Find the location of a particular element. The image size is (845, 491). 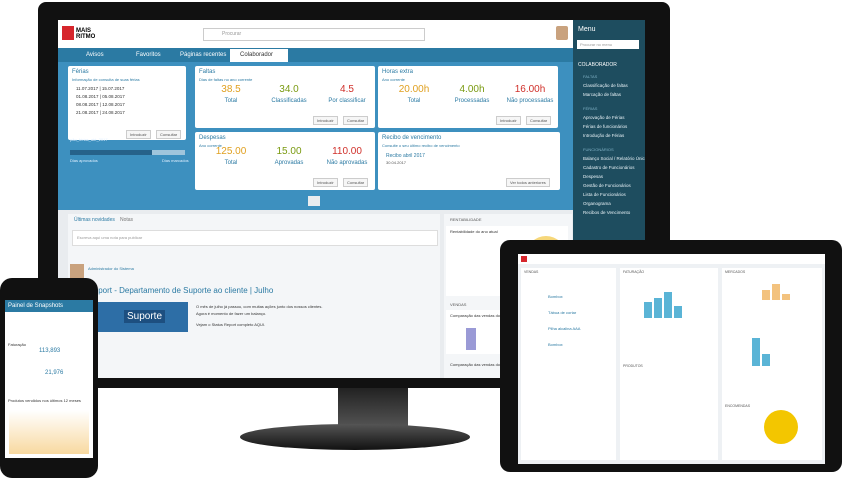

note-input: Escreva aqui uma nota para publicar is located at coordinates (255, 238).